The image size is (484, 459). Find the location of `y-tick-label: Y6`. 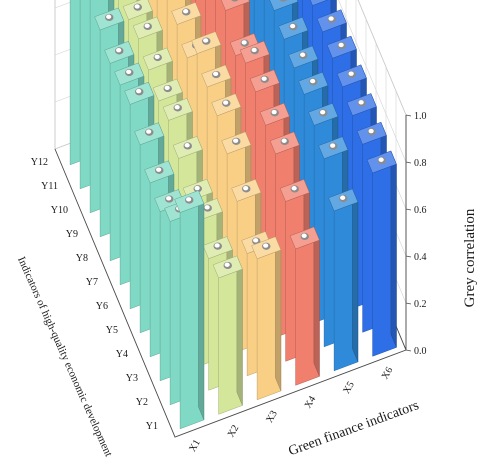

y-tick-label: Y6 is located at coordinates (102, 306).